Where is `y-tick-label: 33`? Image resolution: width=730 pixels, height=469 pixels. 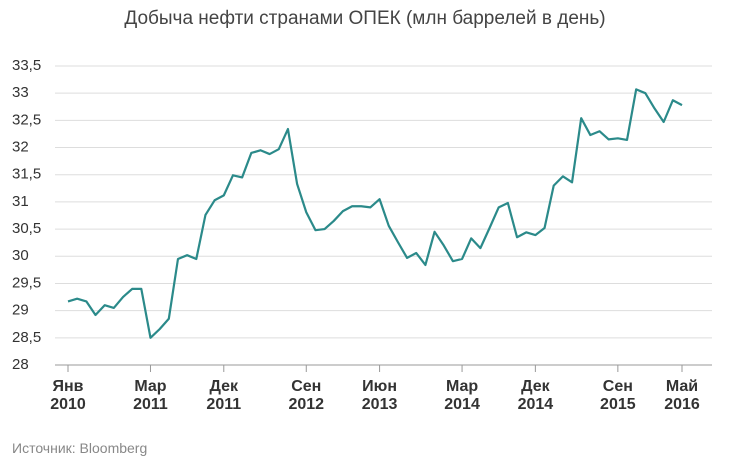 y-tick-label: 33 is located at coordinates (20, 92).